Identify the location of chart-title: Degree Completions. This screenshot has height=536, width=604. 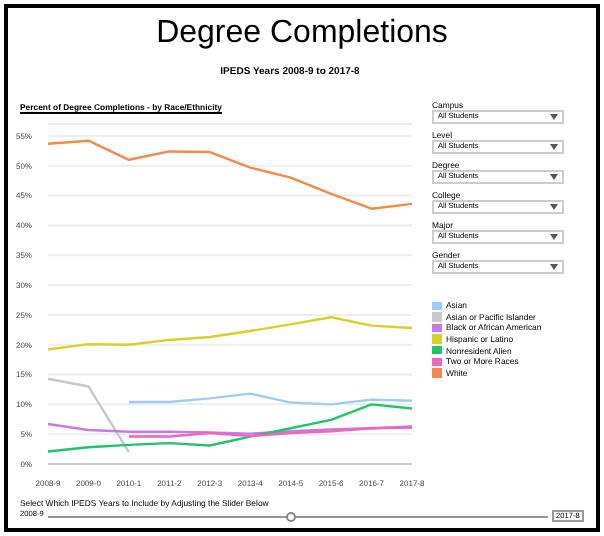
(302, 34).